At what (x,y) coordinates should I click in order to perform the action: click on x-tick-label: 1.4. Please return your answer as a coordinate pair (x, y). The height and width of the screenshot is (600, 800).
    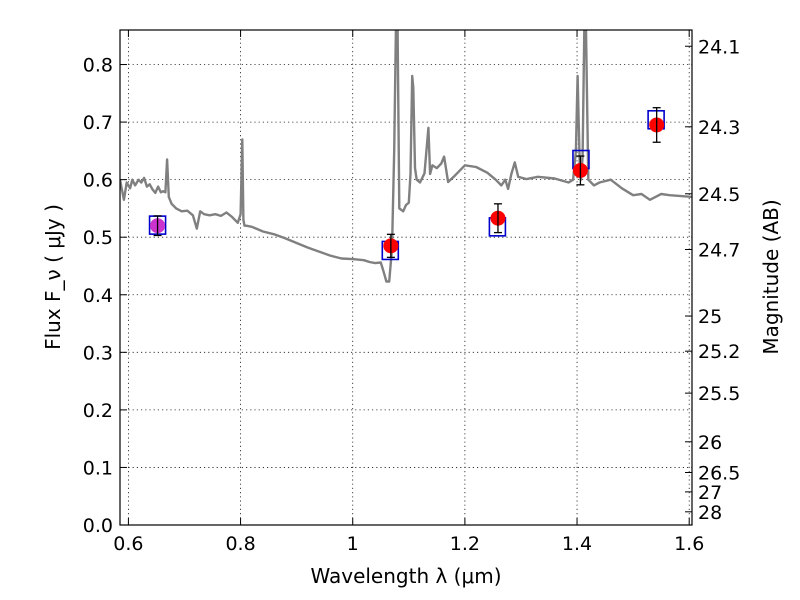
    Looking at the image, I should click on (577, 544).